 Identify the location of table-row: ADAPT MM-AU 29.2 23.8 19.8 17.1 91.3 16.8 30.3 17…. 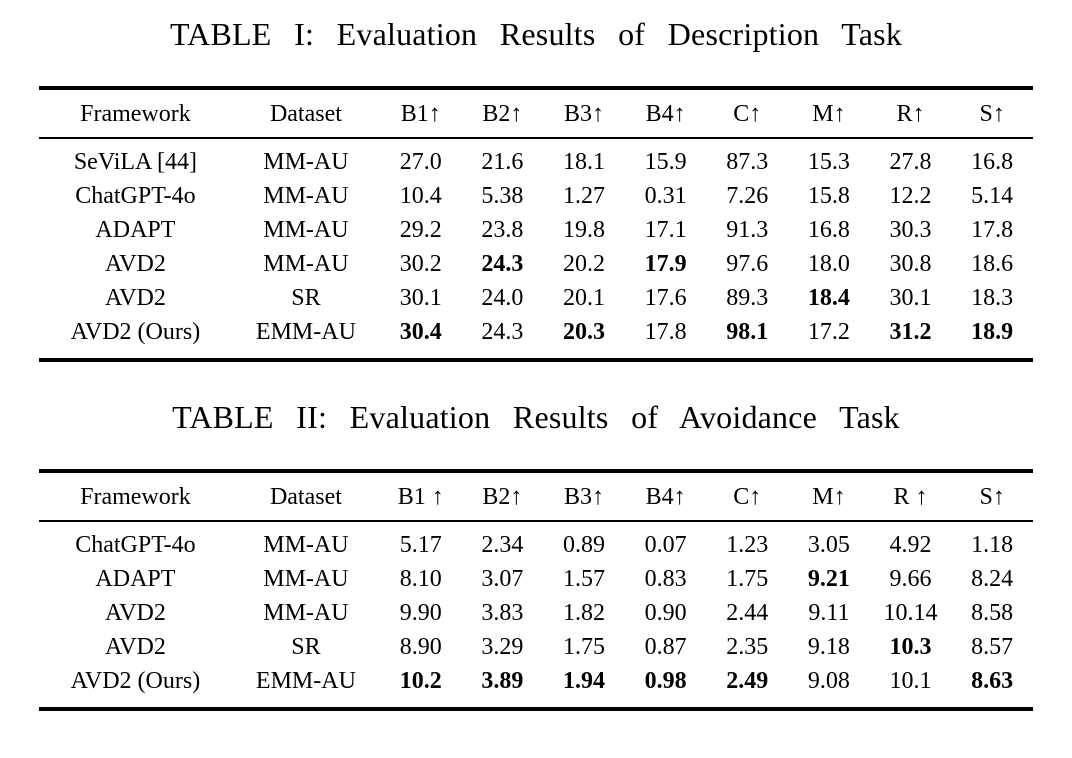
(536, 231).